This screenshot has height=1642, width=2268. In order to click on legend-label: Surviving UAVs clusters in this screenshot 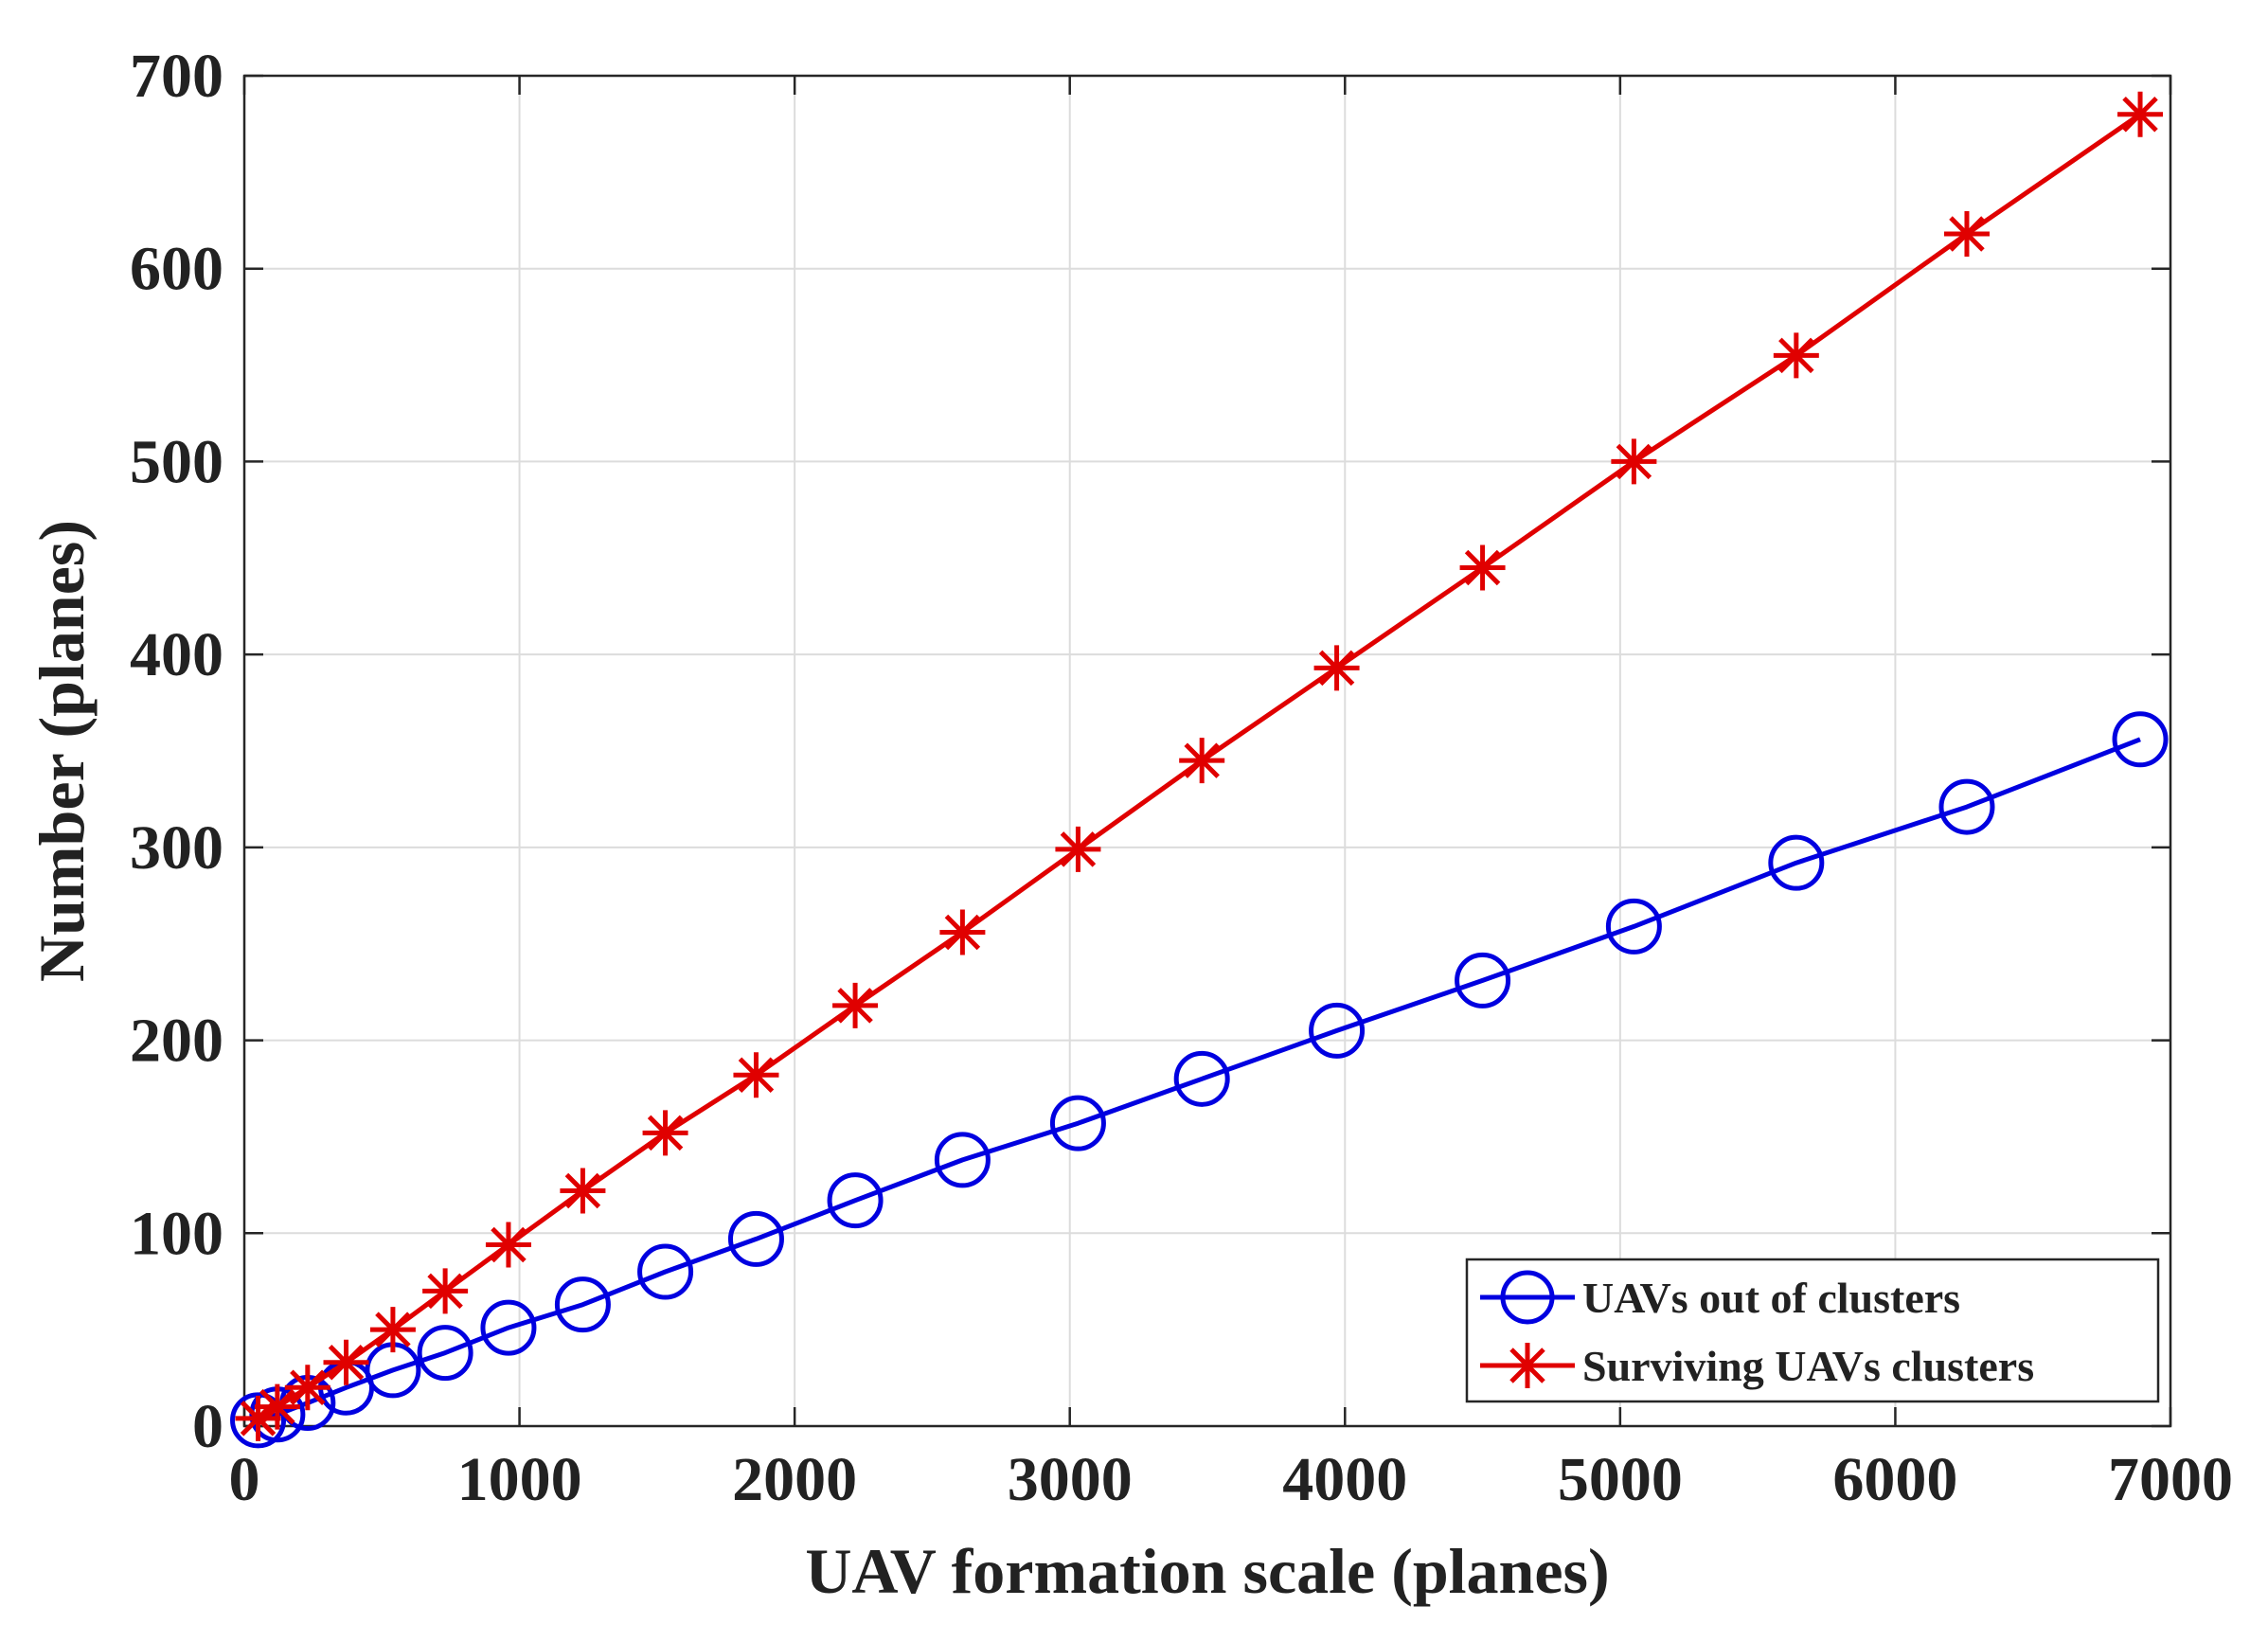, I will do `click(1808, 1366)`.